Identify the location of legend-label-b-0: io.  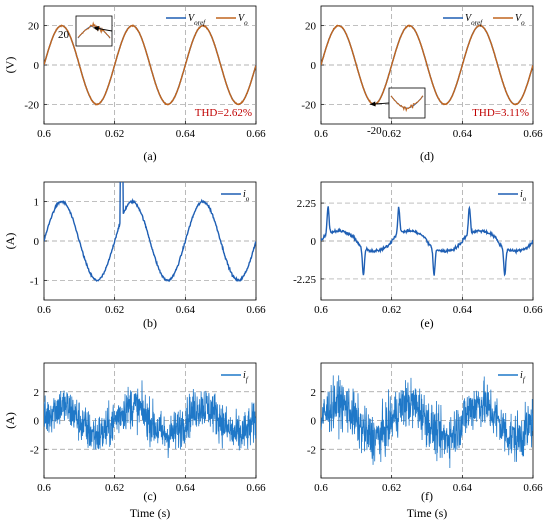
(246, 196).